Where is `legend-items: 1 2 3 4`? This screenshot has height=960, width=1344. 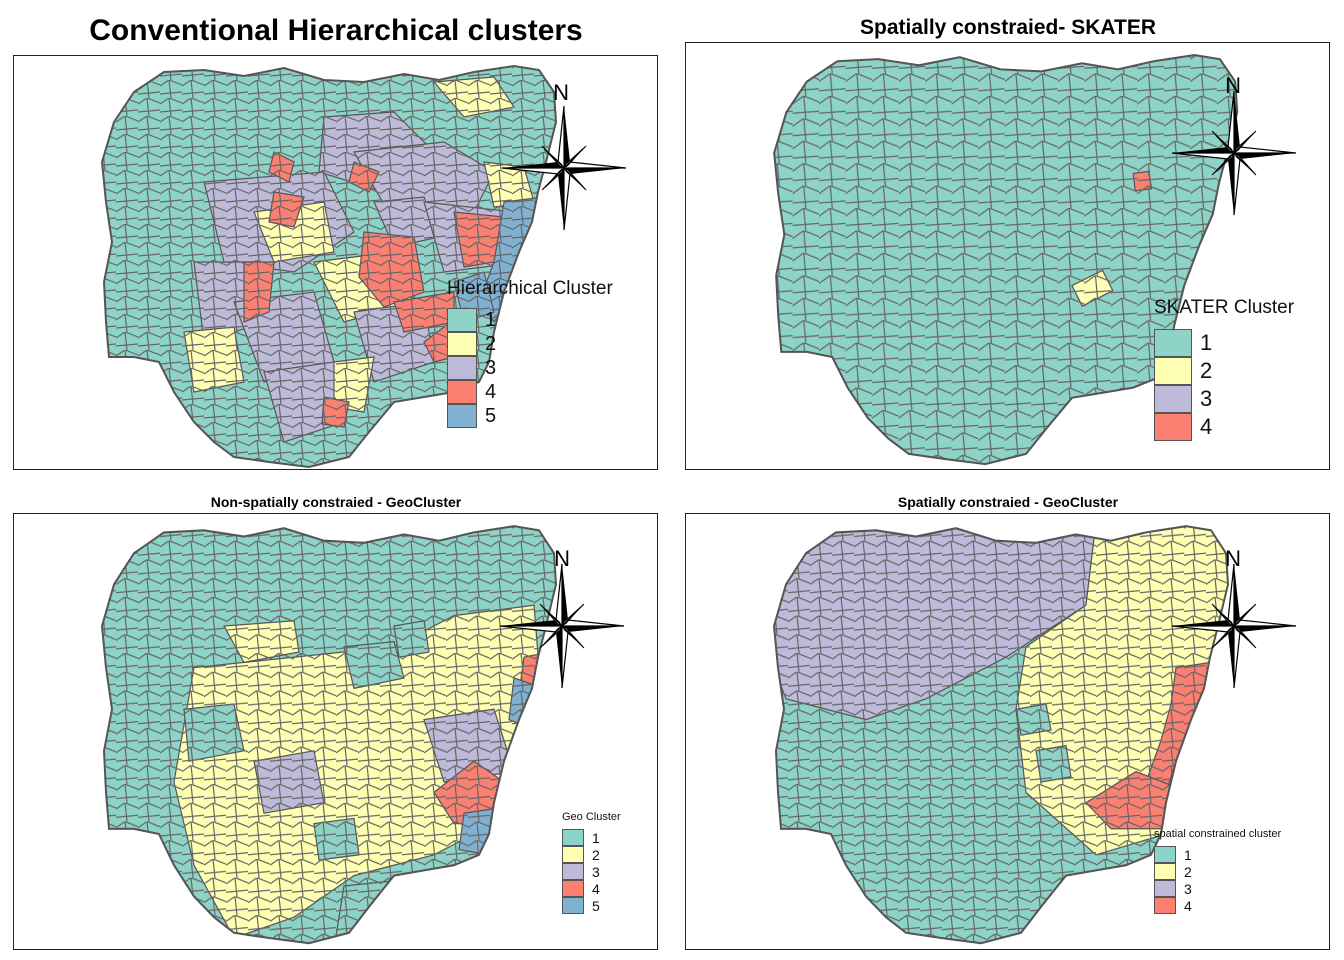
legend-items: 1 2 3 4 is located at coordinates (1224, 385).